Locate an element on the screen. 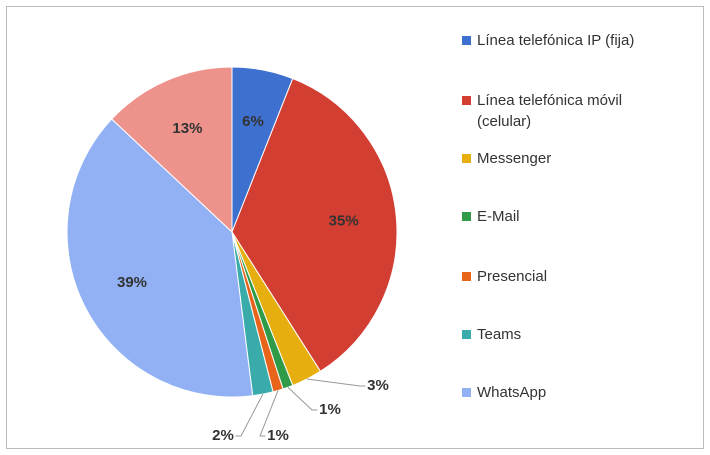 The height and width of the screenshot is (455, 710). data-label: 35% is located at coordinates (344, 220).